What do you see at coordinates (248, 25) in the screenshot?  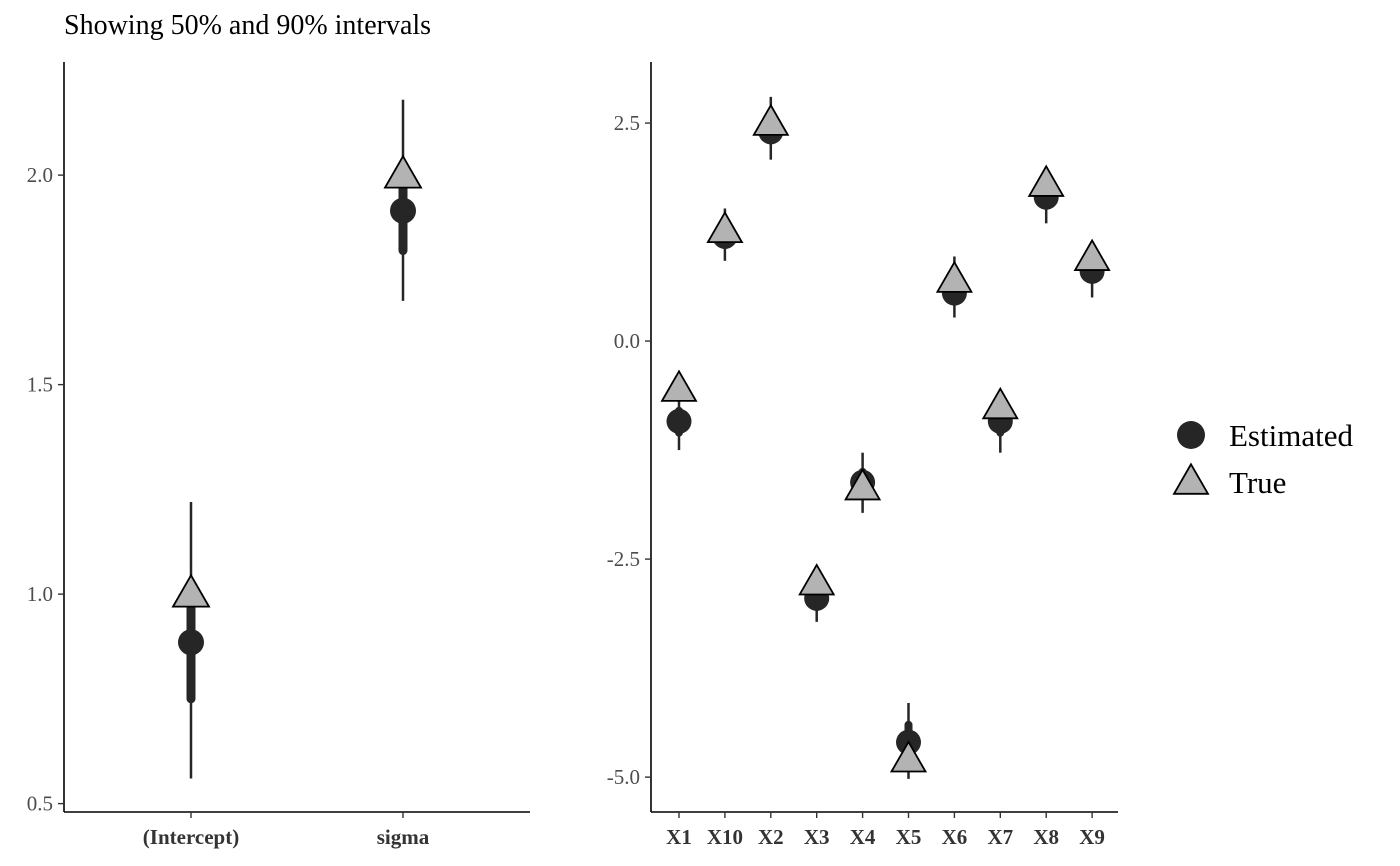 I see `chart-subtitle: Showing 50% and 90% intervals` at bounding box center [248, 25].